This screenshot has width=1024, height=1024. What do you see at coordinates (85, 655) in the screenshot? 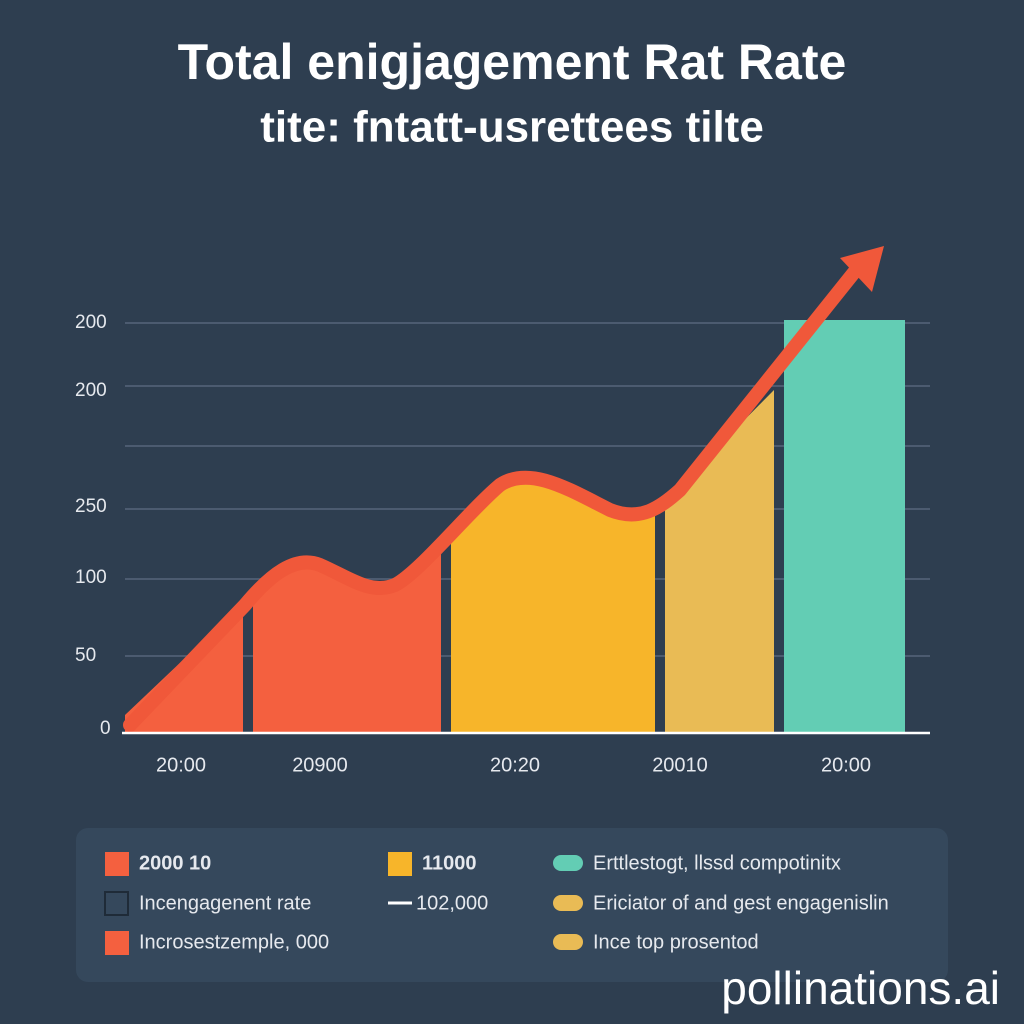
I see `y-label: 50` at bounding box center [85, 655].